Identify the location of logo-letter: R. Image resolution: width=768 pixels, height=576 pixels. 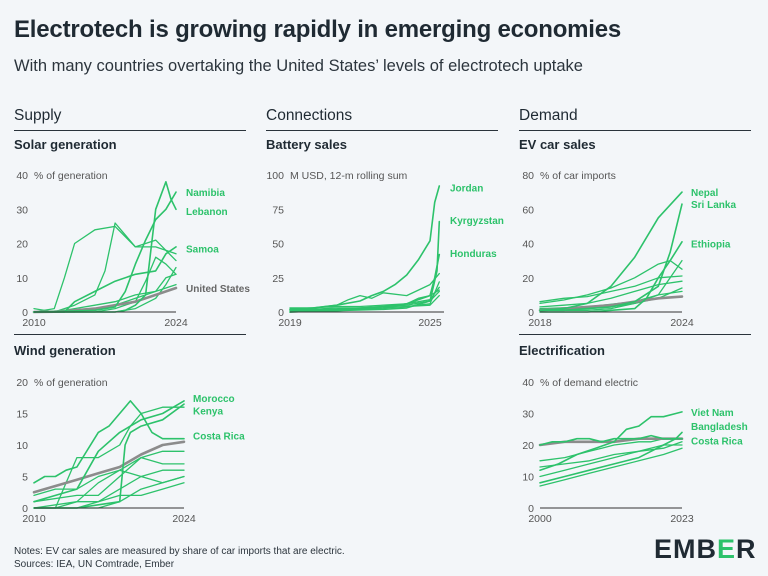
(746, 549).